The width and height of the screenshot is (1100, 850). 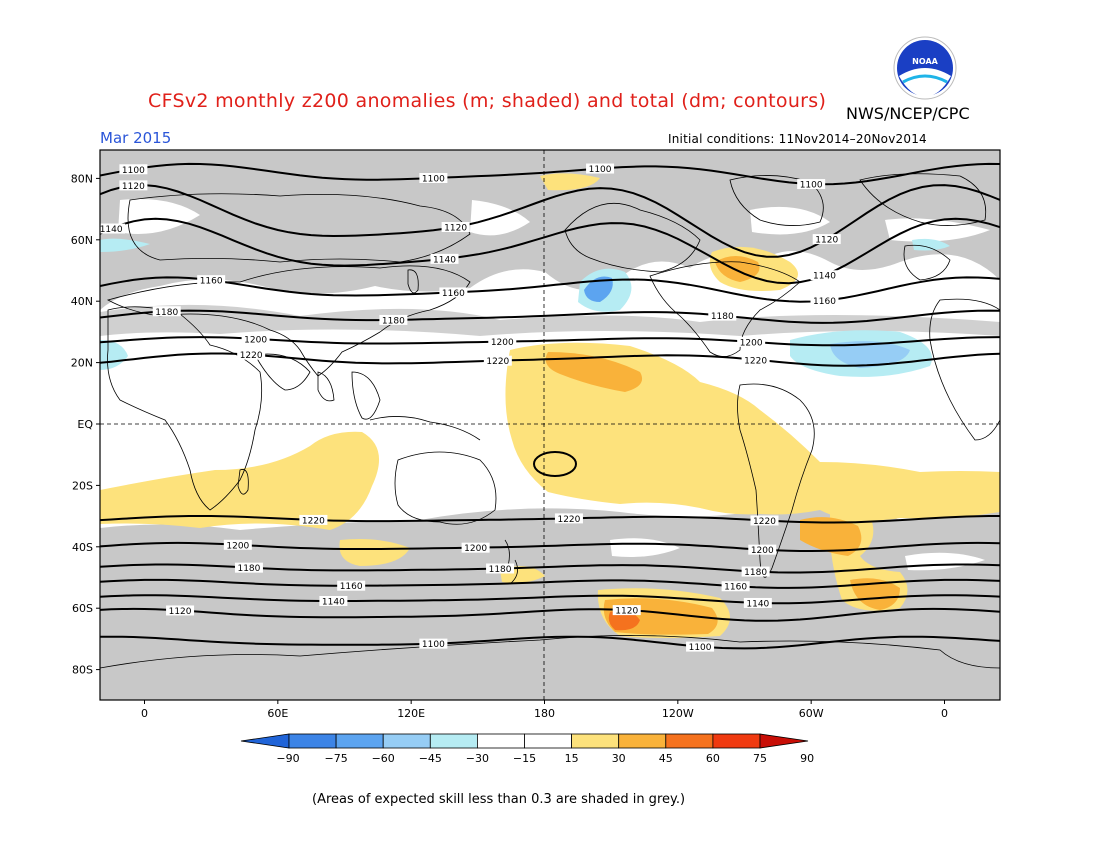 What do you see at coordinates (287, 758) in the screenshot?
I see `colorbar-label: −90` at bounding box center [287, 758].